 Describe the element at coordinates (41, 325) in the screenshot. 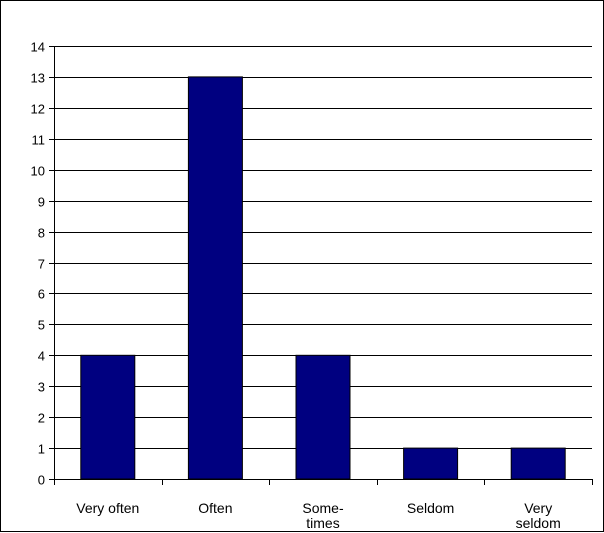

I see `y-tick-label: 5` at that location.